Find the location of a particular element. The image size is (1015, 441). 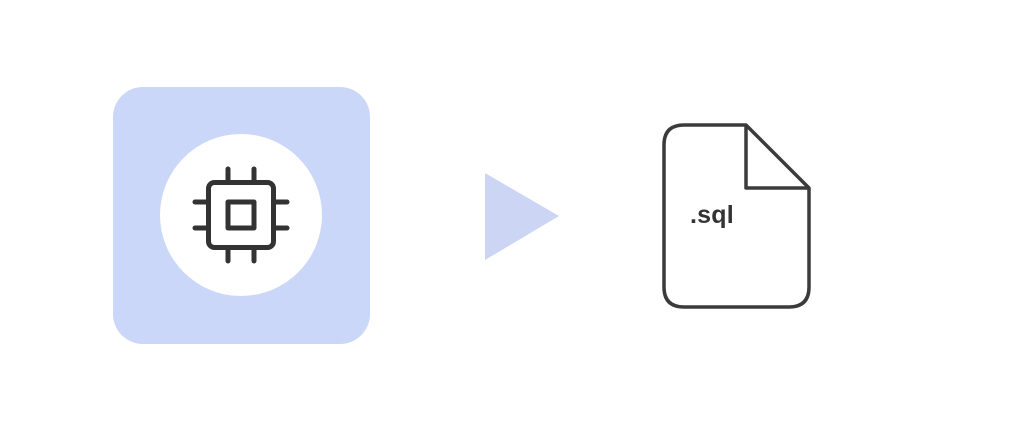

processor-node is located at coordinates (241, 215).